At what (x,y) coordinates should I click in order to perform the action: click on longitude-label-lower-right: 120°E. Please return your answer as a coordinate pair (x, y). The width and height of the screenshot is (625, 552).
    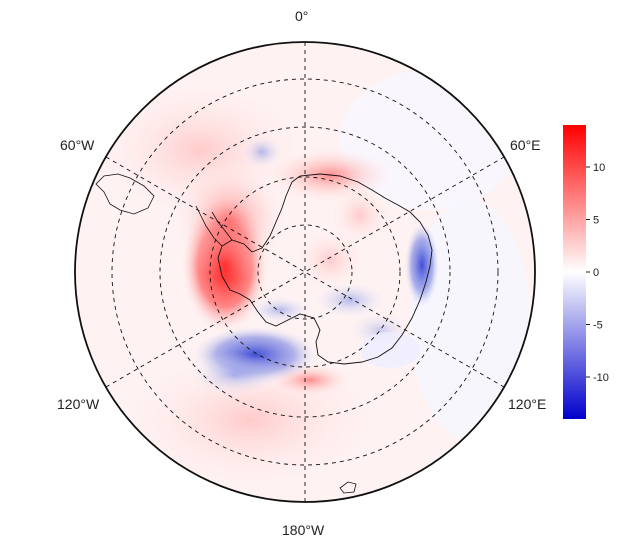
    Looking at the image, I should click on (527, 404).